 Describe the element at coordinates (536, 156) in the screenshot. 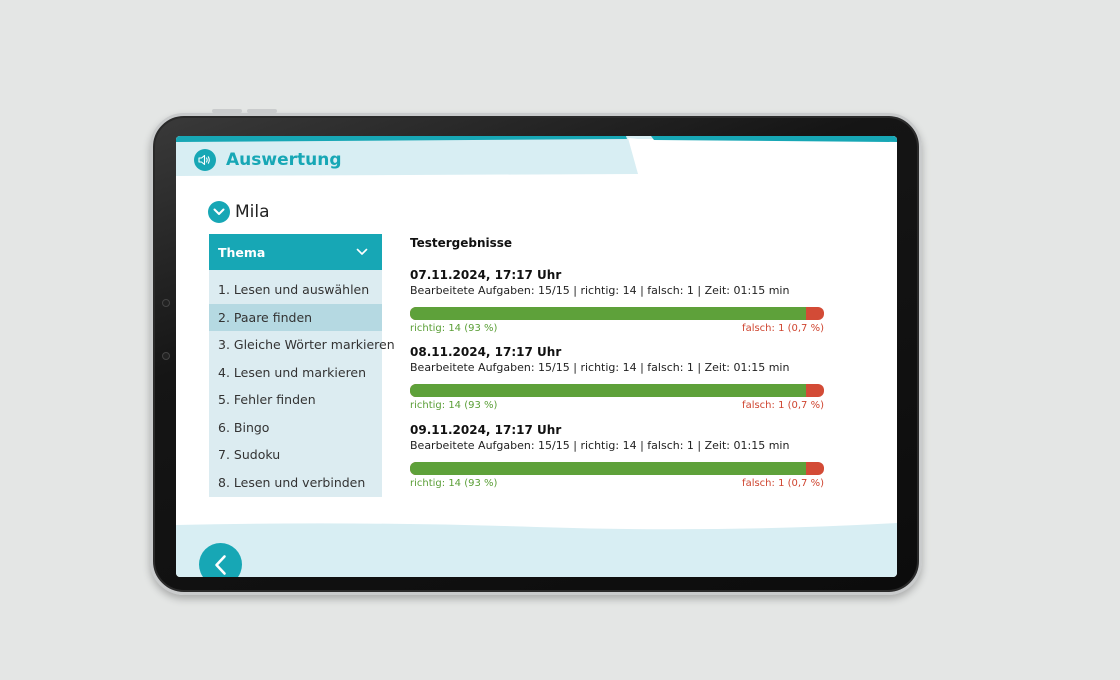

I see `header-band` at that location.